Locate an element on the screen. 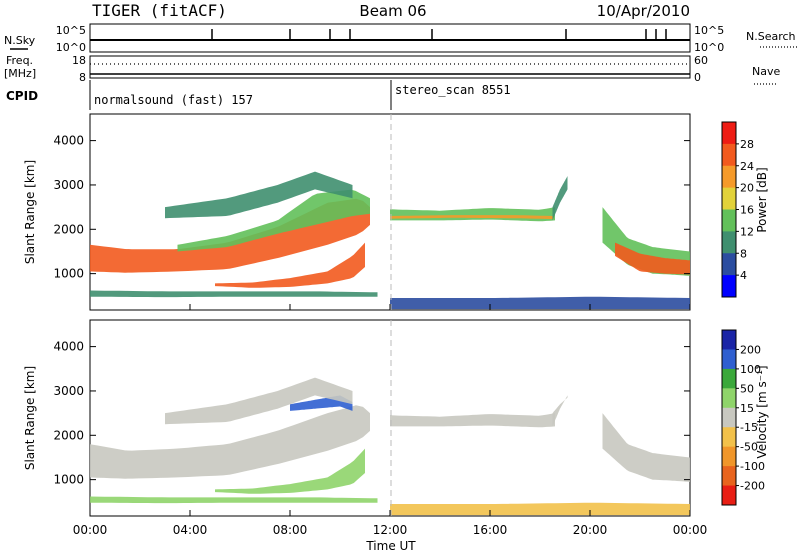  power-y-tick-label: 3000 is located at coordinates (68, 185).